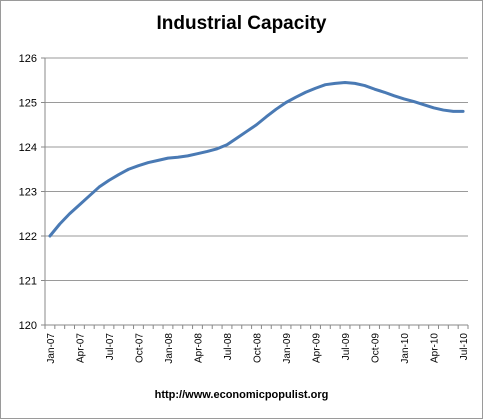 The height and width of the screenshot is (419, 483). I want to click on x-tick-label: Apr-09, so click(317, 348).